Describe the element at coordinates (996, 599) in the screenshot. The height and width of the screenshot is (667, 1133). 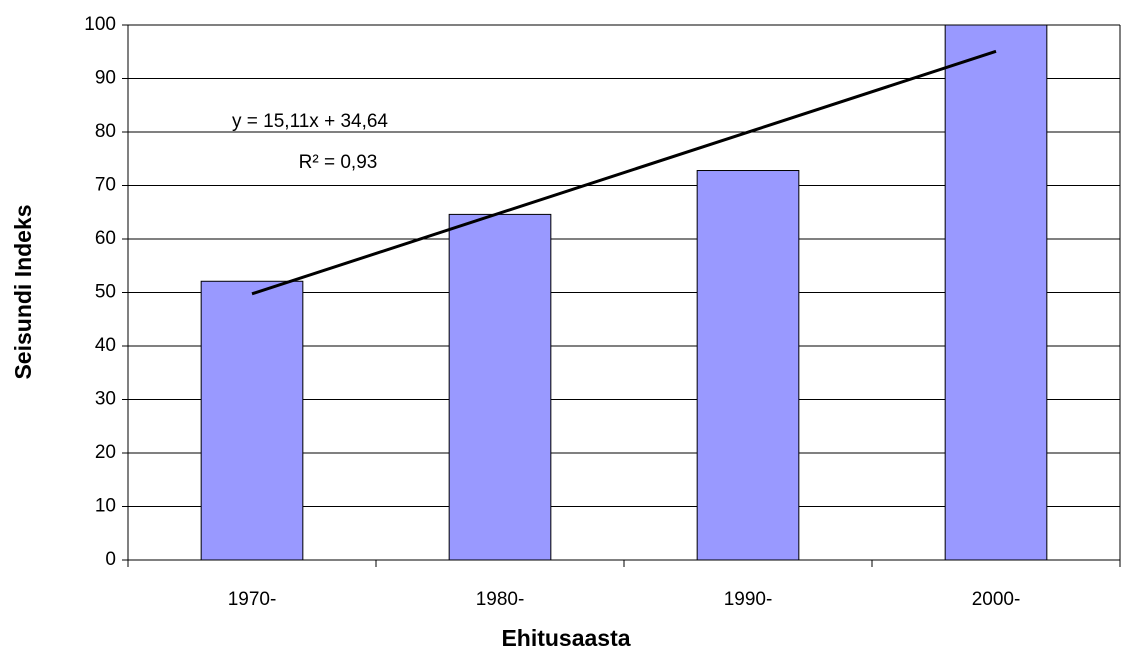
I see `x-tick-label: 2000-` at that location.